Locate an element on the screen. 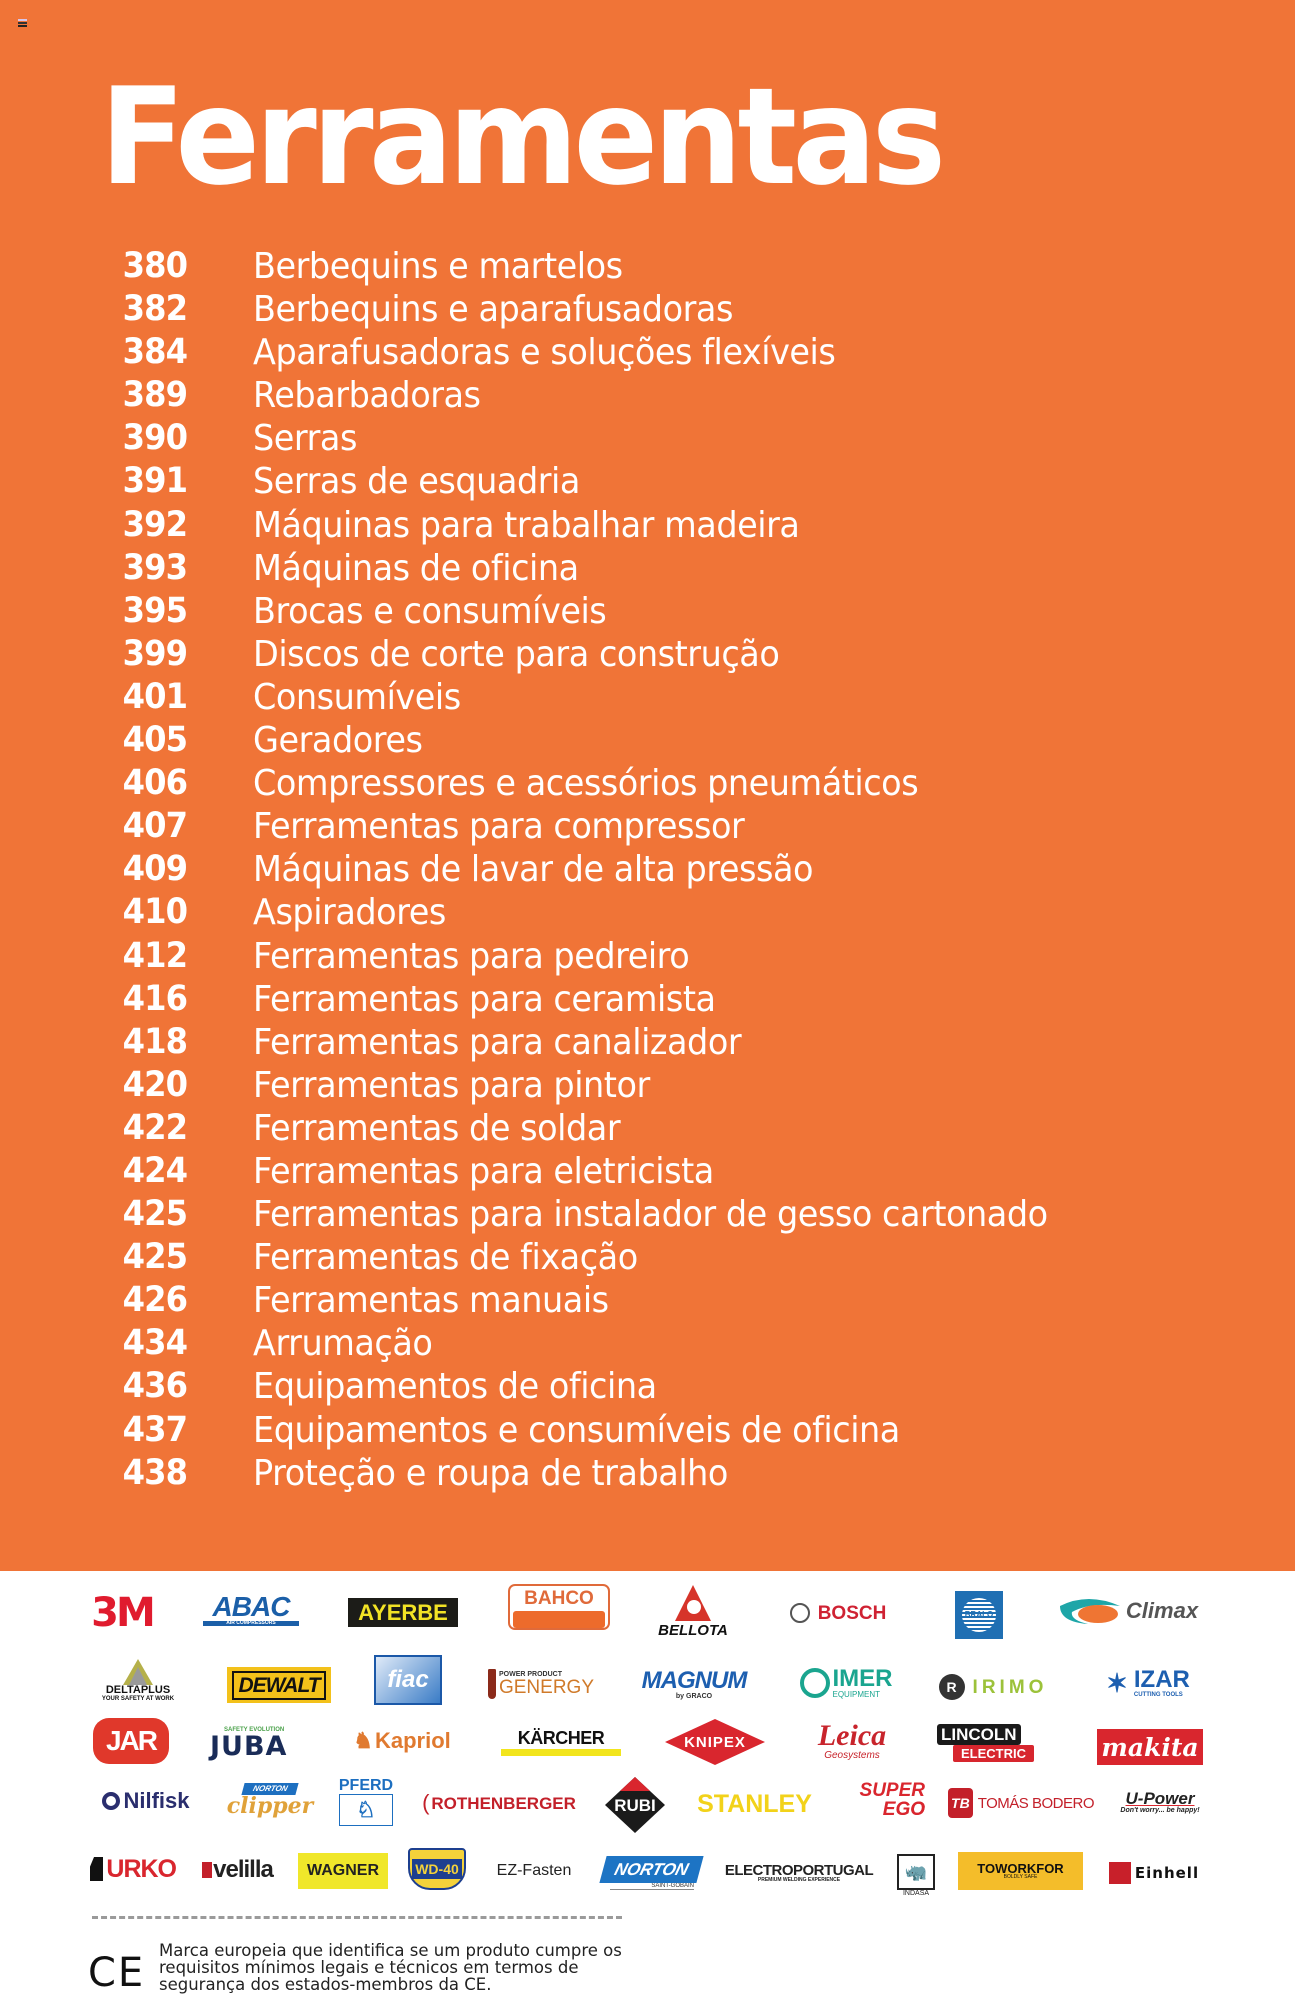  toc-row: 434 Arrumação is located at coordinates (647, 1343).